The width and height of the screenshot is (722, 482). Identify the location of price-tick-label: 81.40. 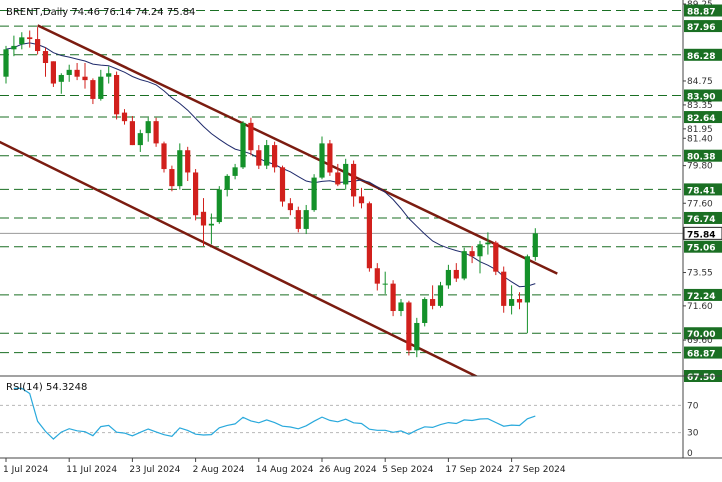
(700, 139).